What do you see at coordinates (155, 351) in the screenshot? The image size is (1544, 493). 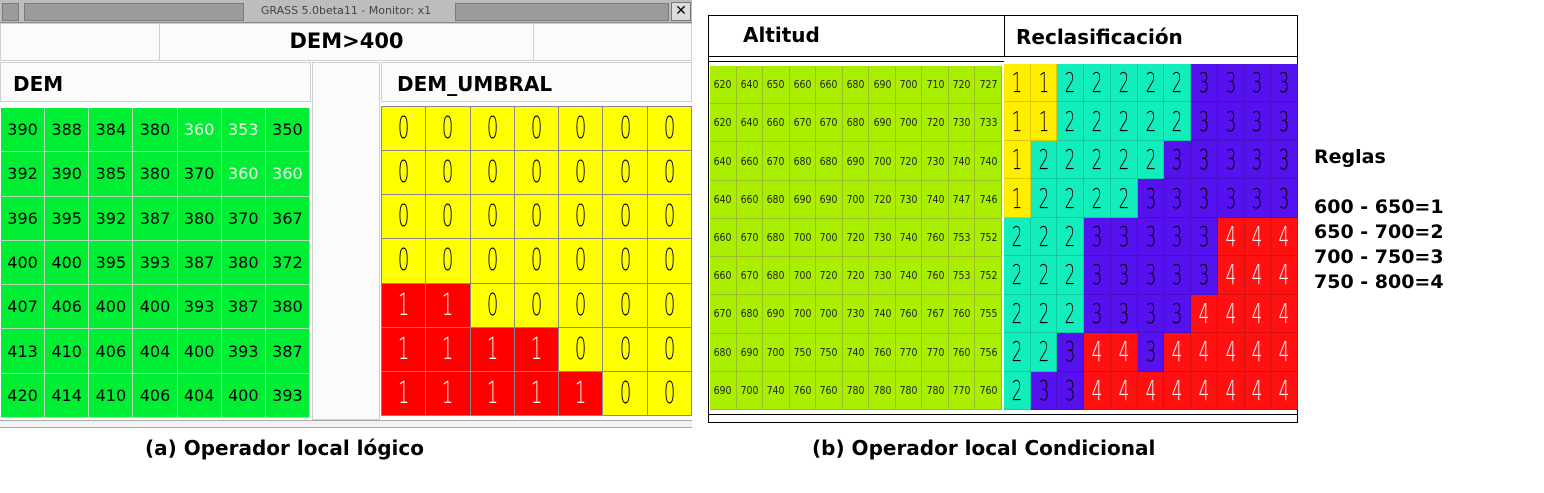 I see `dem-cell: 404` at bounding box center [155, 351].